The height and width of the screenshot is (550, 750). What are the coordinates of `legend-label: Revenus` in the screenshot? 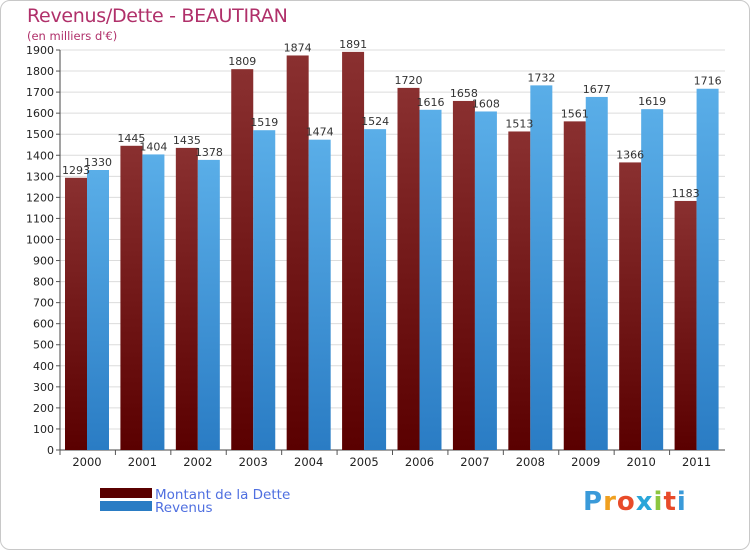 It's located at (184, 508).